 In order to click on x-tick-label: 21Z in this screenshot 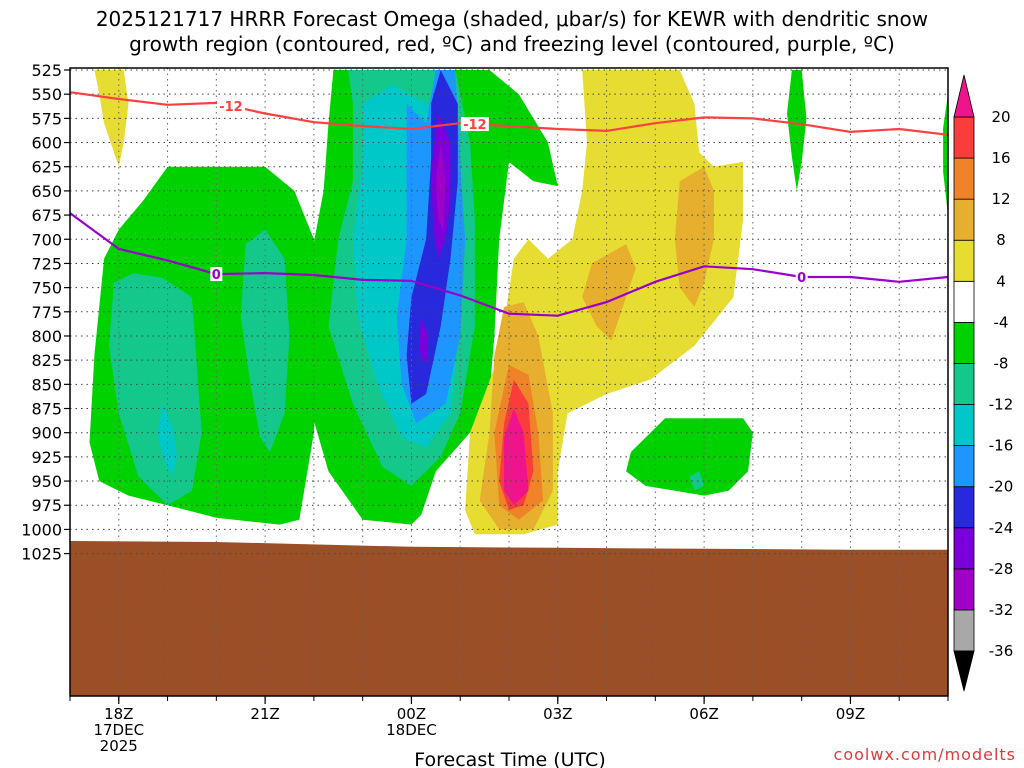, I will do `click(264, 714)`.